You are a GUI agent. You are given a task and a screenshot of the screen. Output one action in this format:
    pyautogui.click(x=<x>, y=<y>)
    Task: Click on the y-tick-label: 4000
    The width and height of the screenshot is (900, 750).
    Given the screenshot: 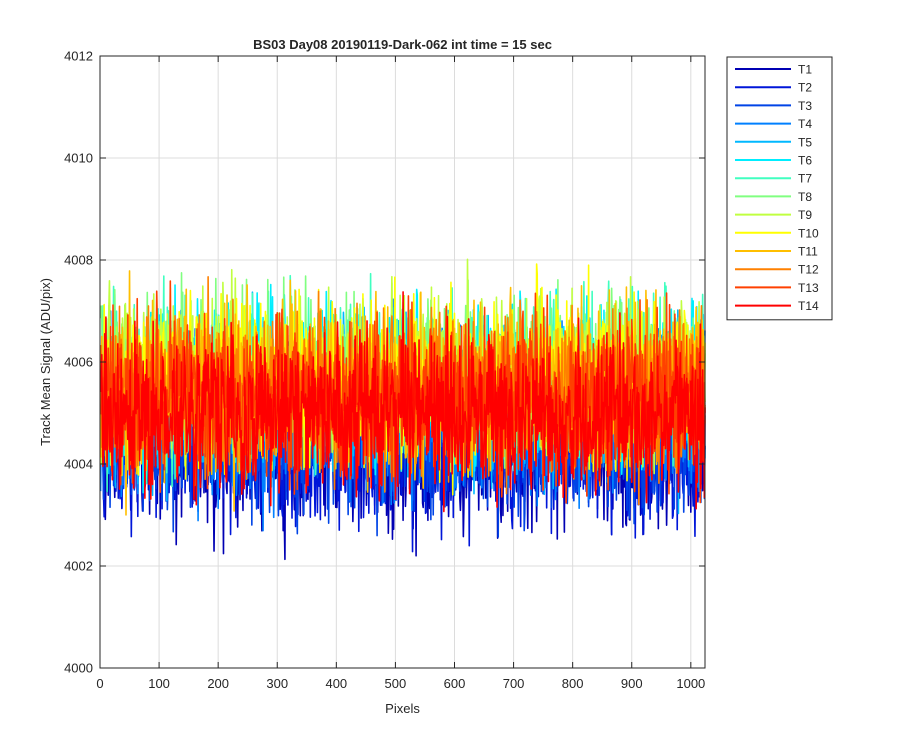 What is the action you would take?
    pyautogui.click(x=78, y=668)
    